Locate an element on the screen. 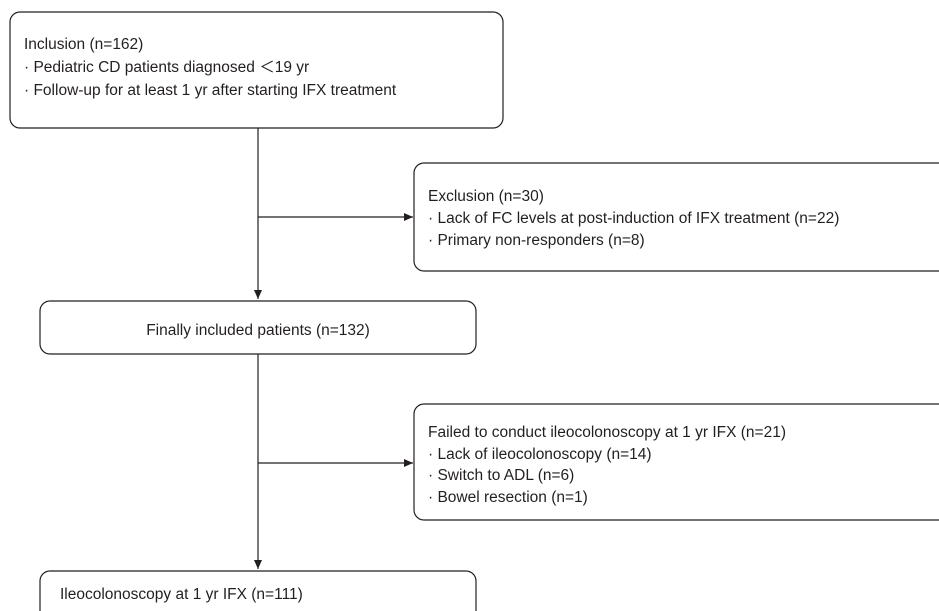  box-title: Inclusion (n=162) is located at coordinates (83, 44).